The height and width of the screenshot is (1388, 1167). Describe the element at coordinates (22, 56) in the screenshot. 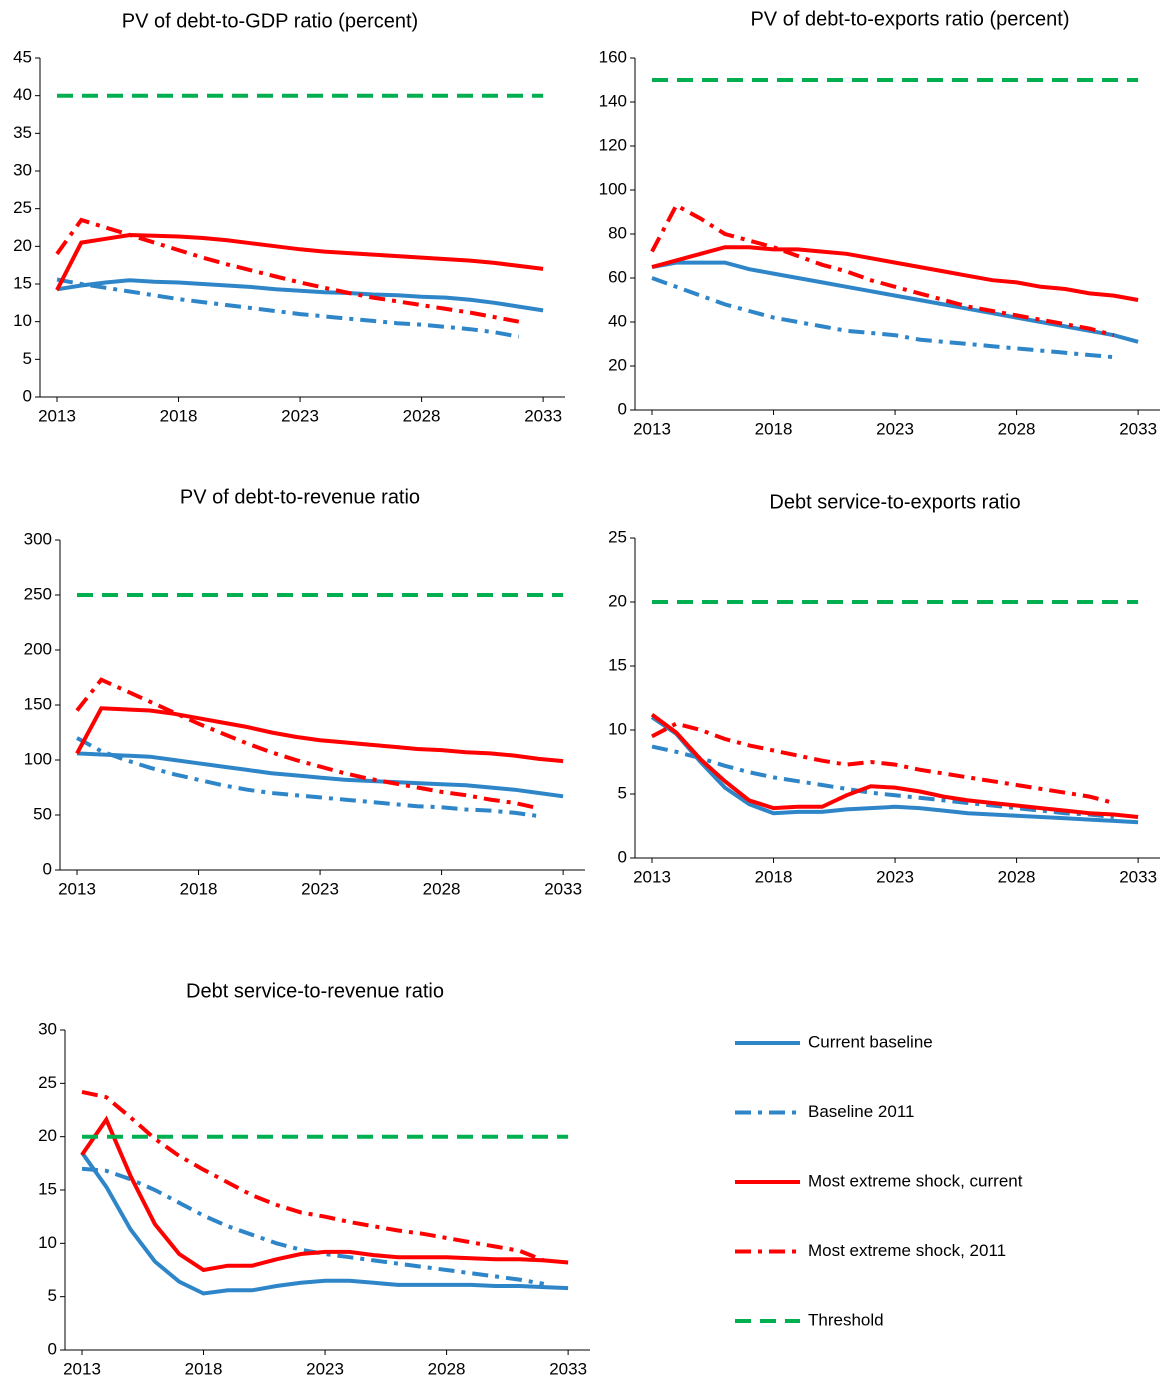

I see `y-tick-label: 45` at that location.